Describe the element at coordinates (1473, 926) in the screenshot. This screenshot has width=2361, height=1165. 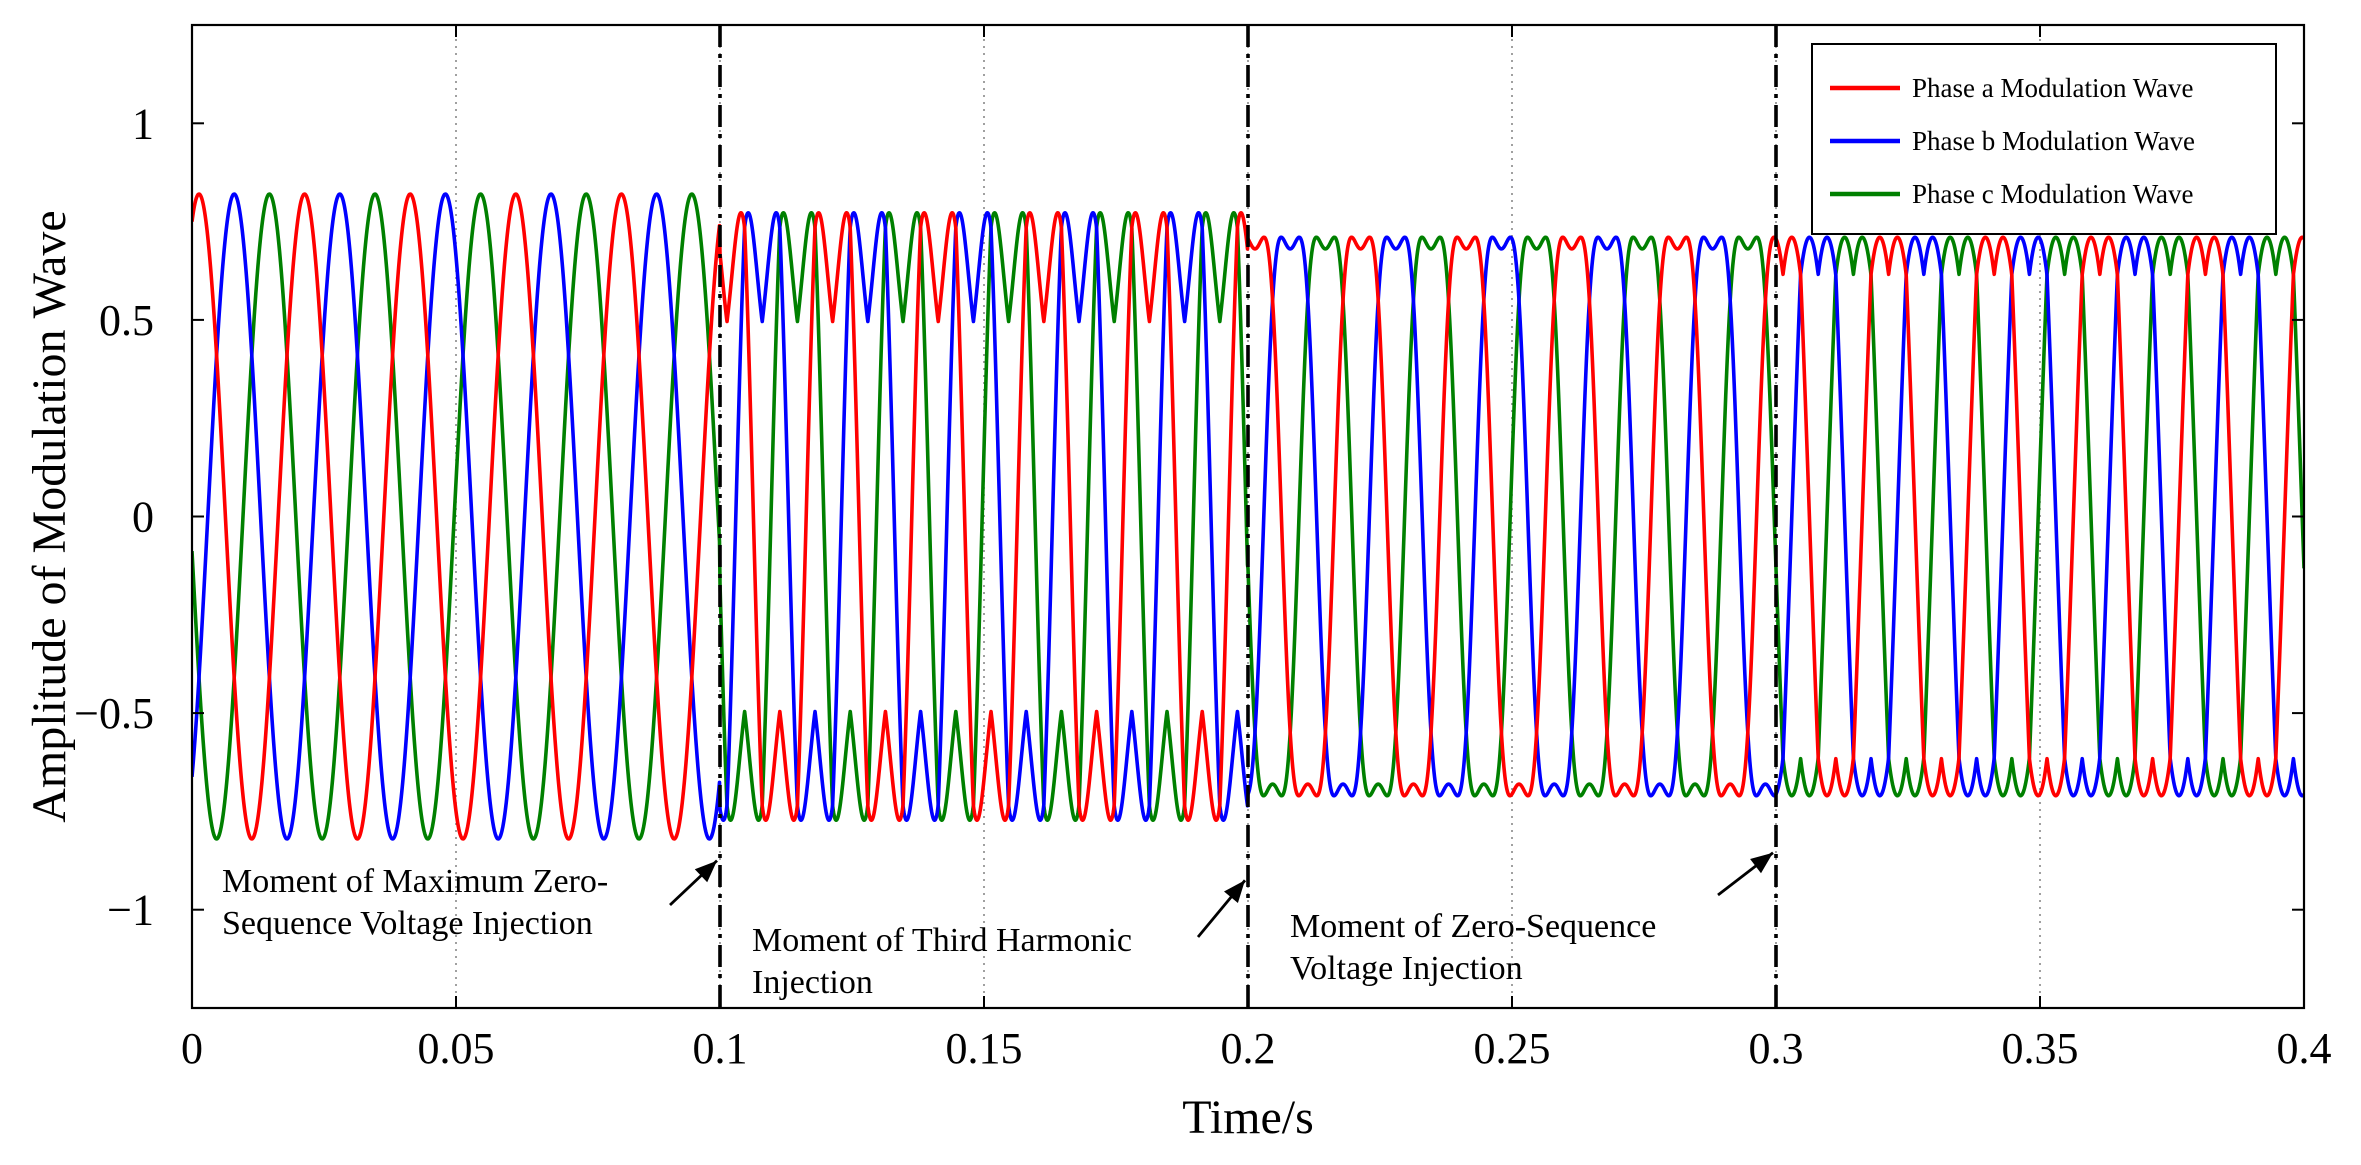
I see `annotation-text: Moment of Zero-Sequence` at that location.